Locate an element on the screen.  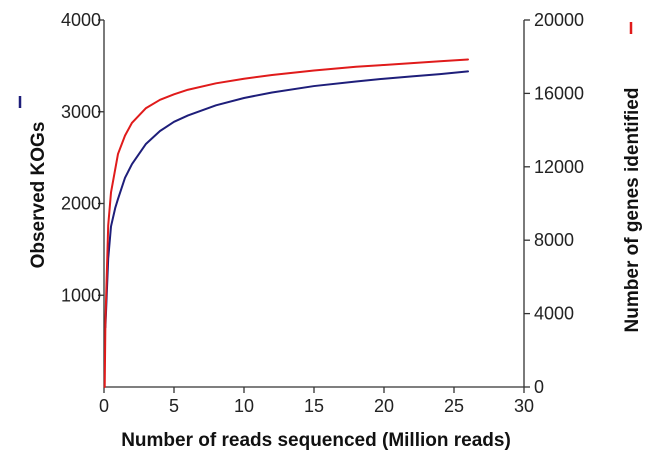
y-left-tick-label: 4000 is located at coordinates (81, 20).